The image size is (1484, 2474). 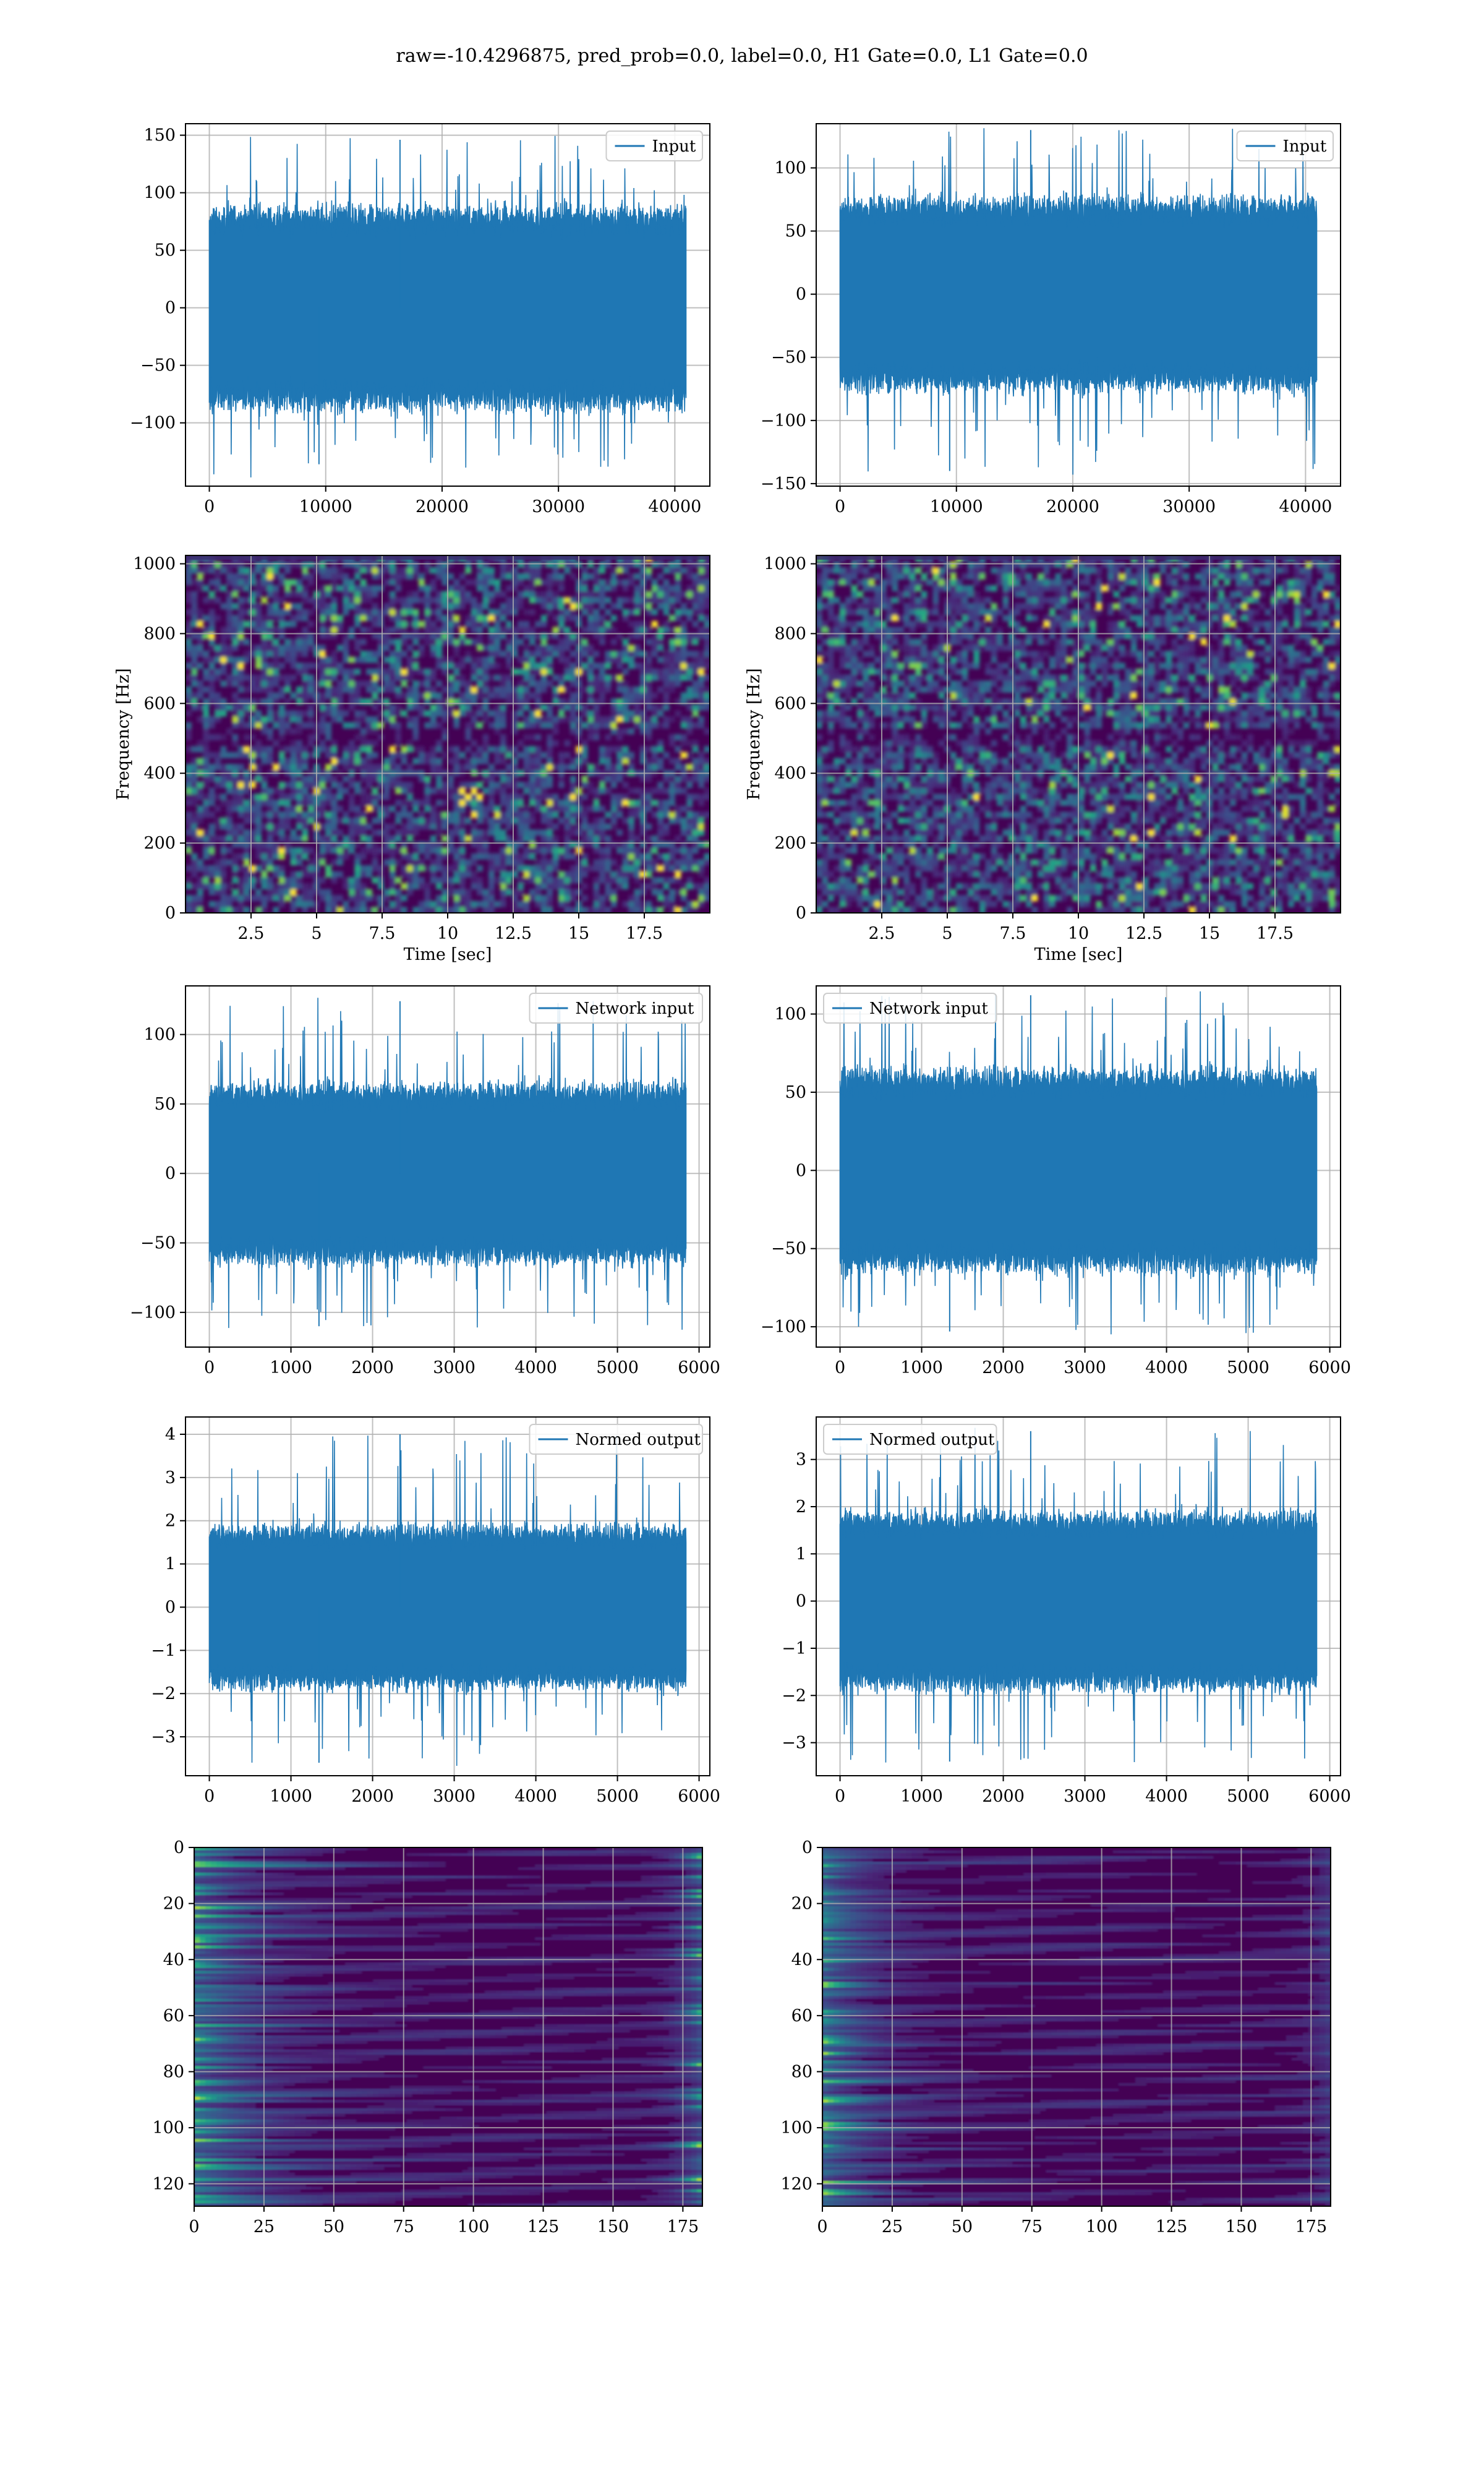 What do you see at coordinates (790, 703) in the screenshot?
I see `y-tick-label: 600` at bounding box center [790, 703].